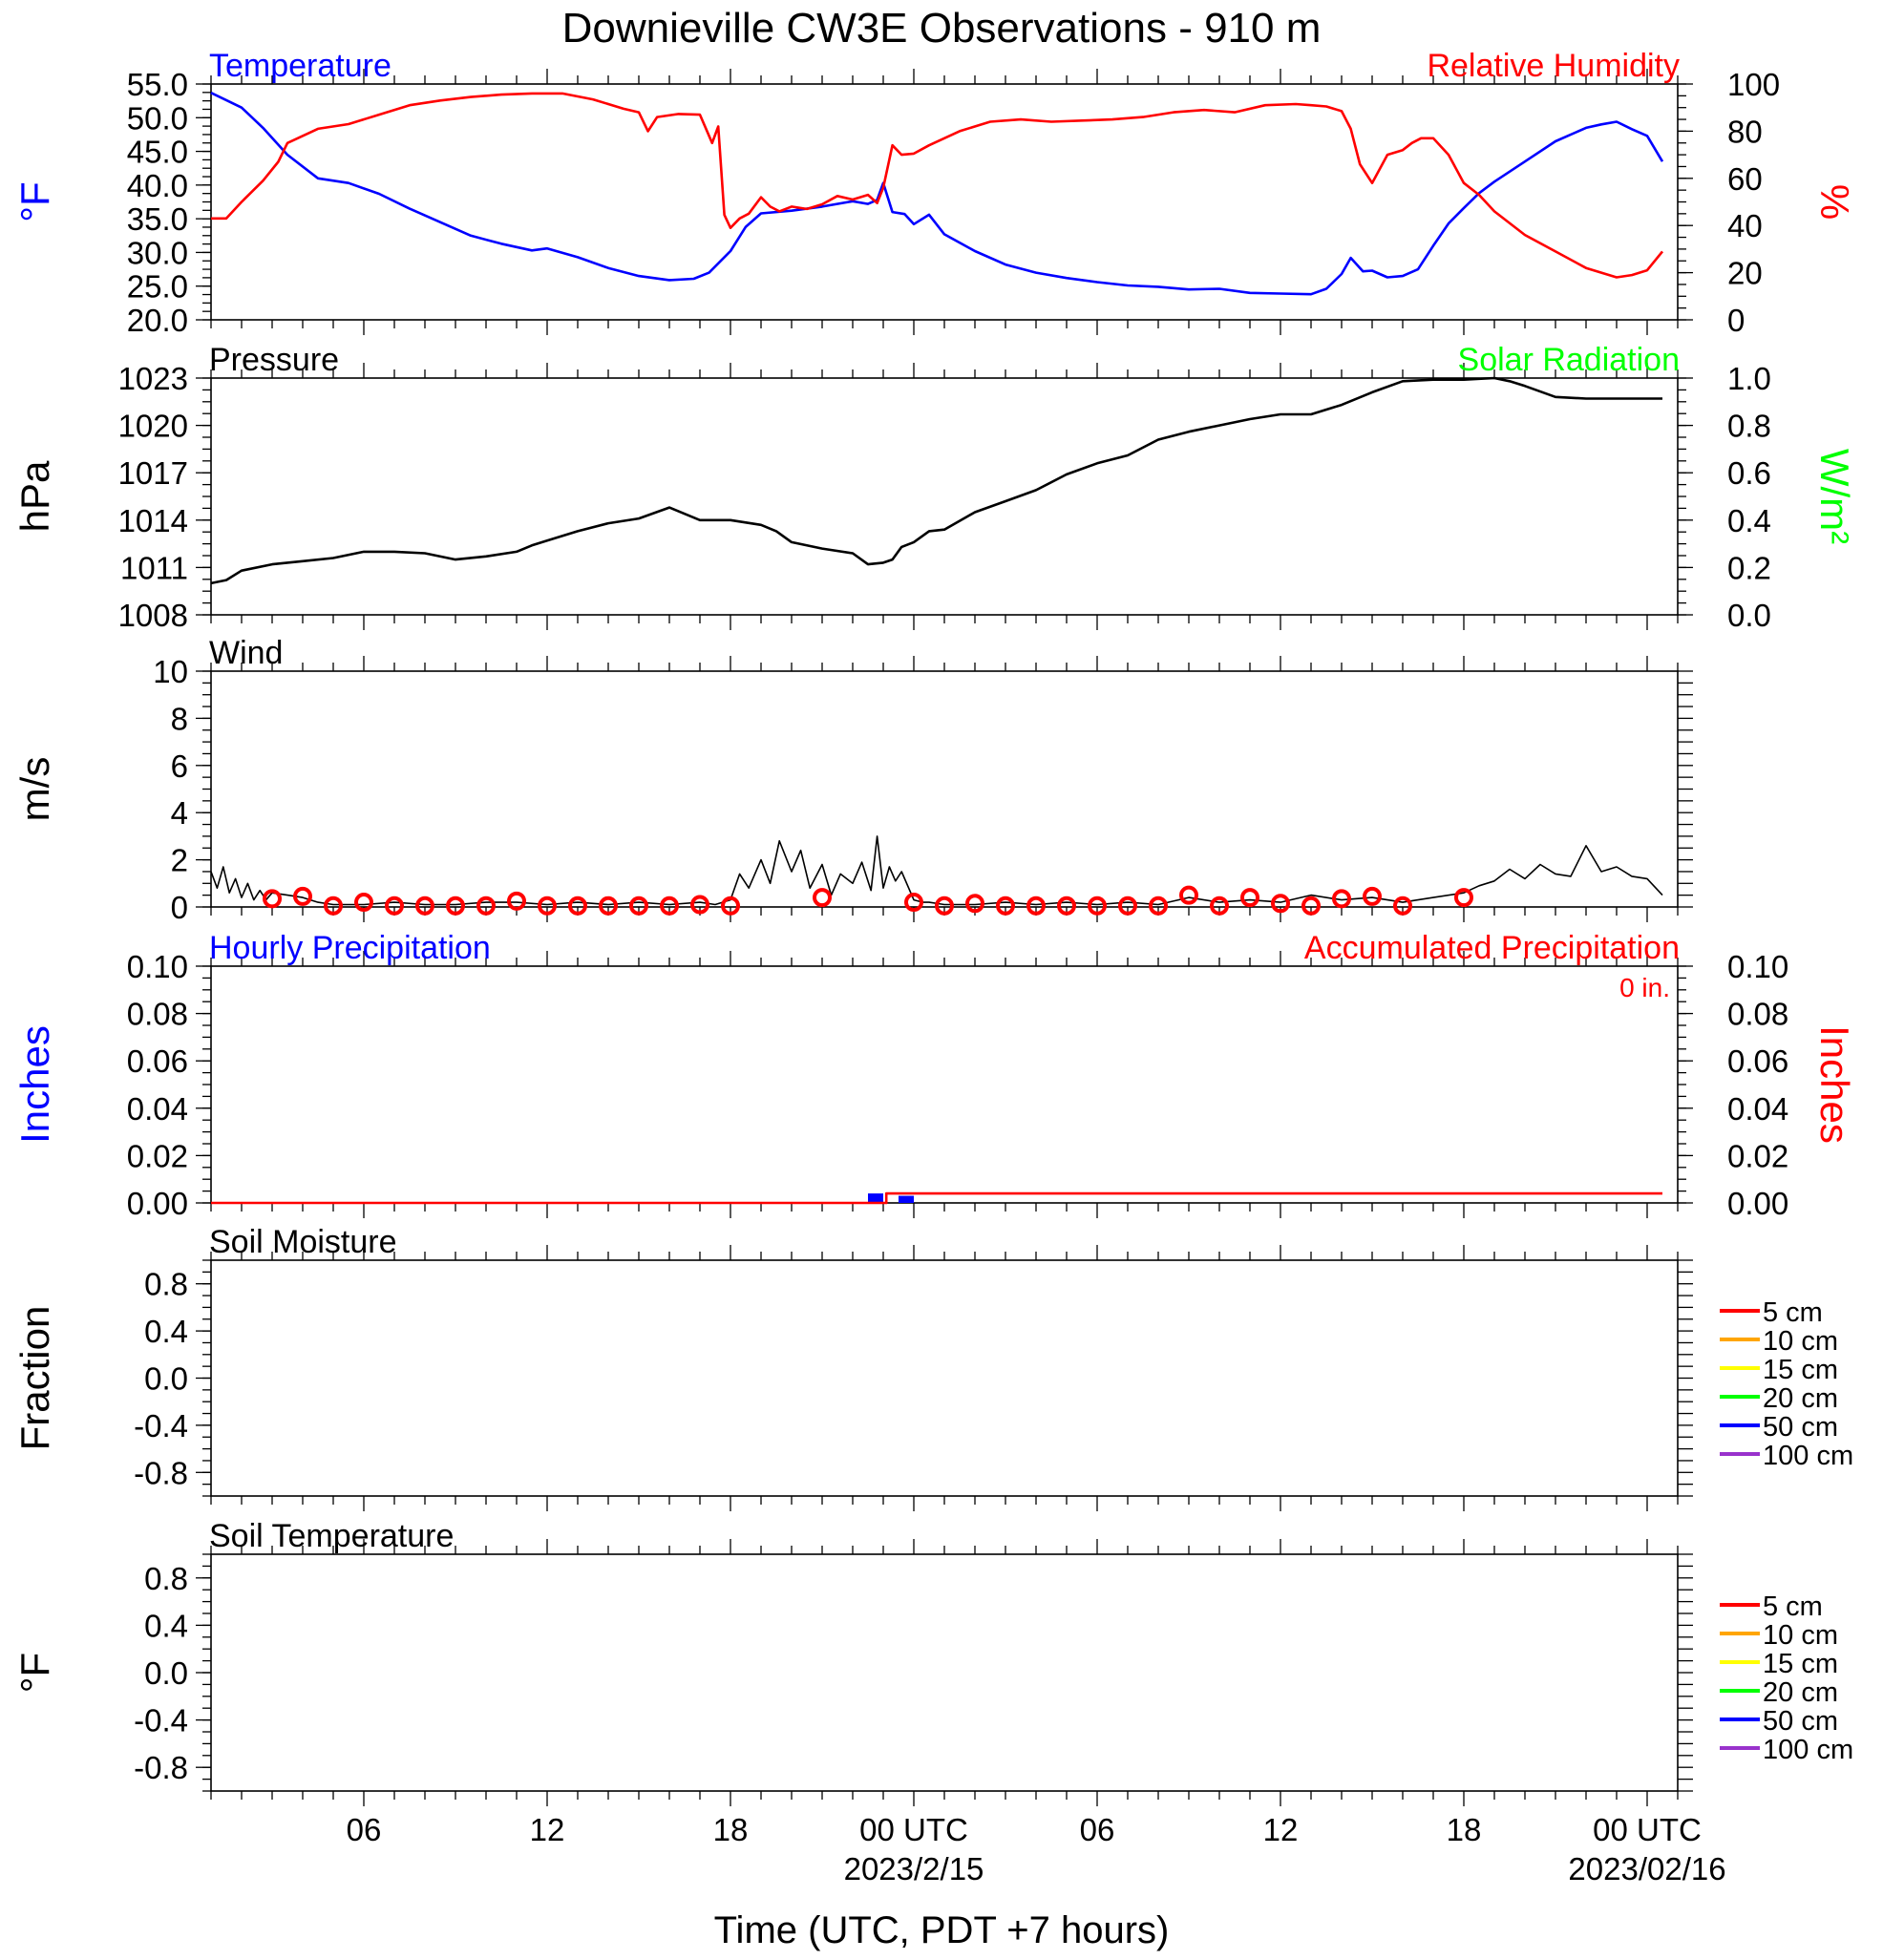  Describe the element at coordinates (157, 1014) in the screenshot. I see `y-tick-label-left: 0.08` at that location.